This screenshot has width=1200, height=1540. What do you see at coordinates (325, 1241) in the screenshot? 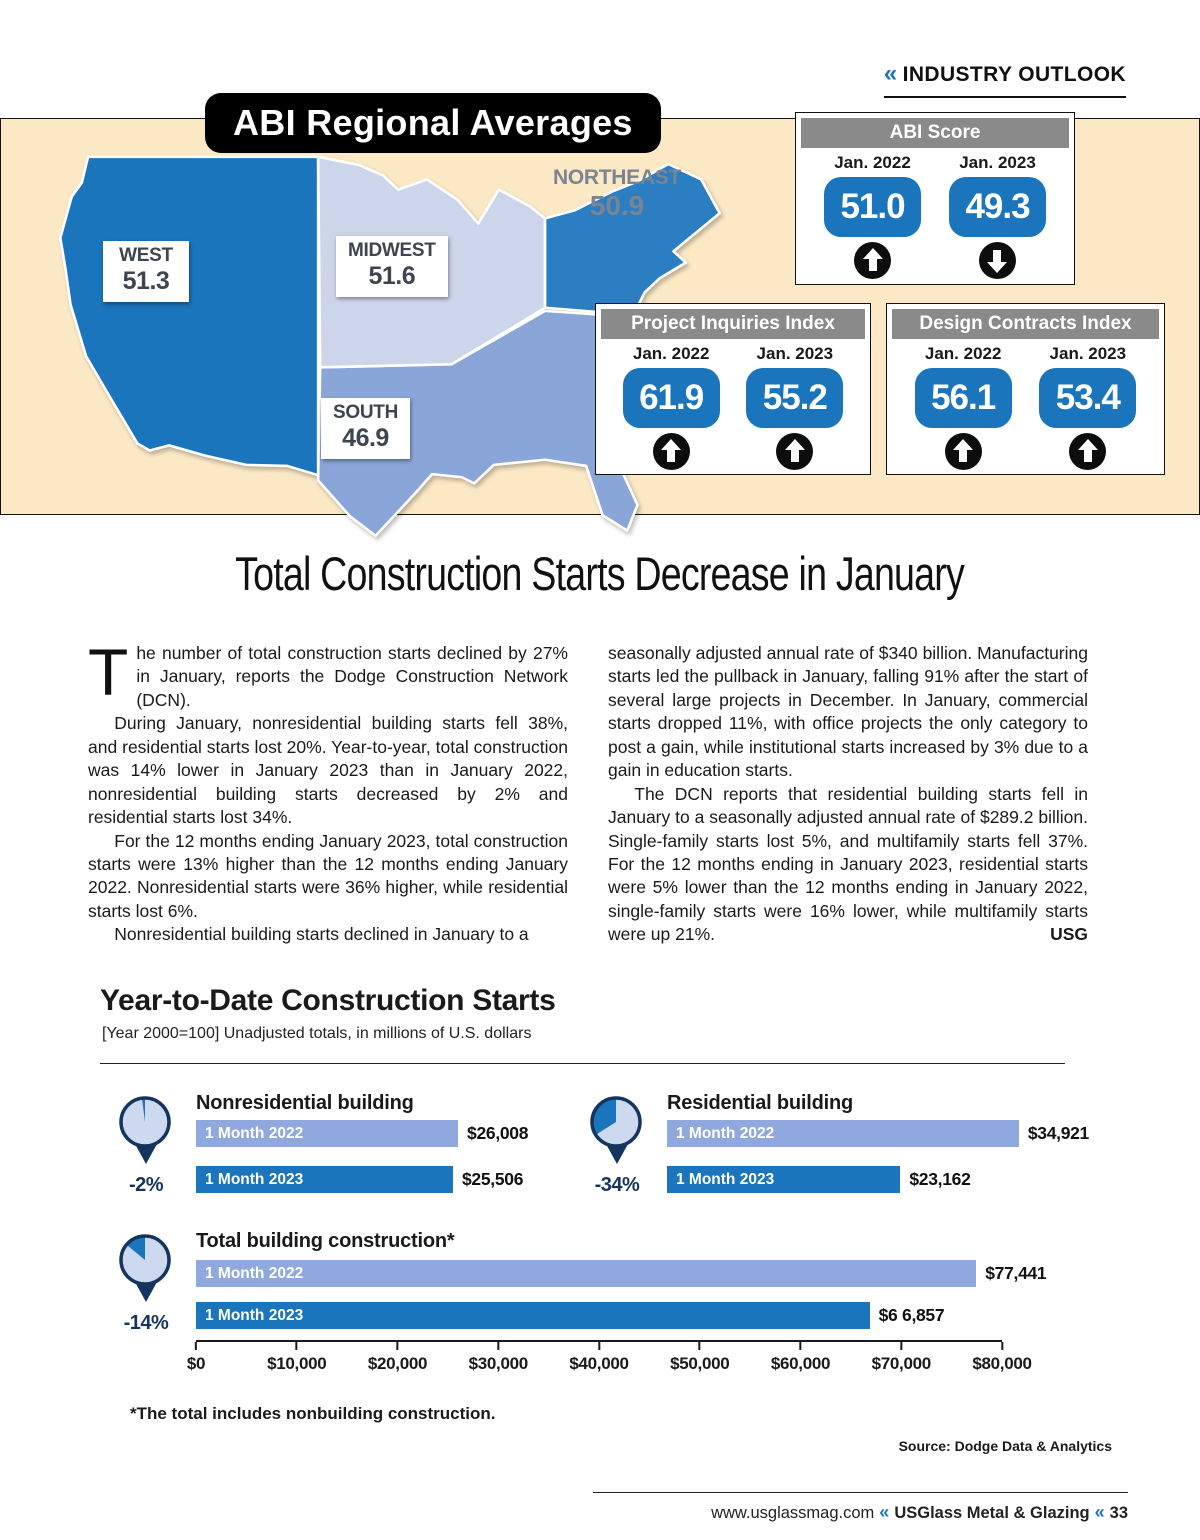
I see `chart-group-title: Total building construction*` at bounding box center [325, 1241].